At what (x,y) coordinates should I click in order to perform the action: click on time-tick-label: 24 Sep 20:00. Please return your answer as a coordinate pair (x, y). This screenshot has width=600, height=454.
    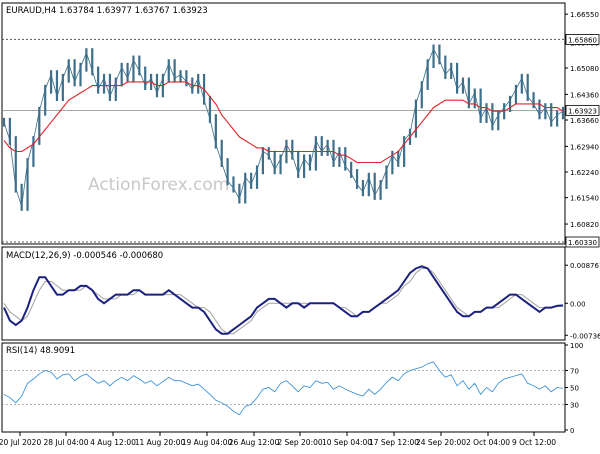
    Looking at the image, I should click on (441, 442).